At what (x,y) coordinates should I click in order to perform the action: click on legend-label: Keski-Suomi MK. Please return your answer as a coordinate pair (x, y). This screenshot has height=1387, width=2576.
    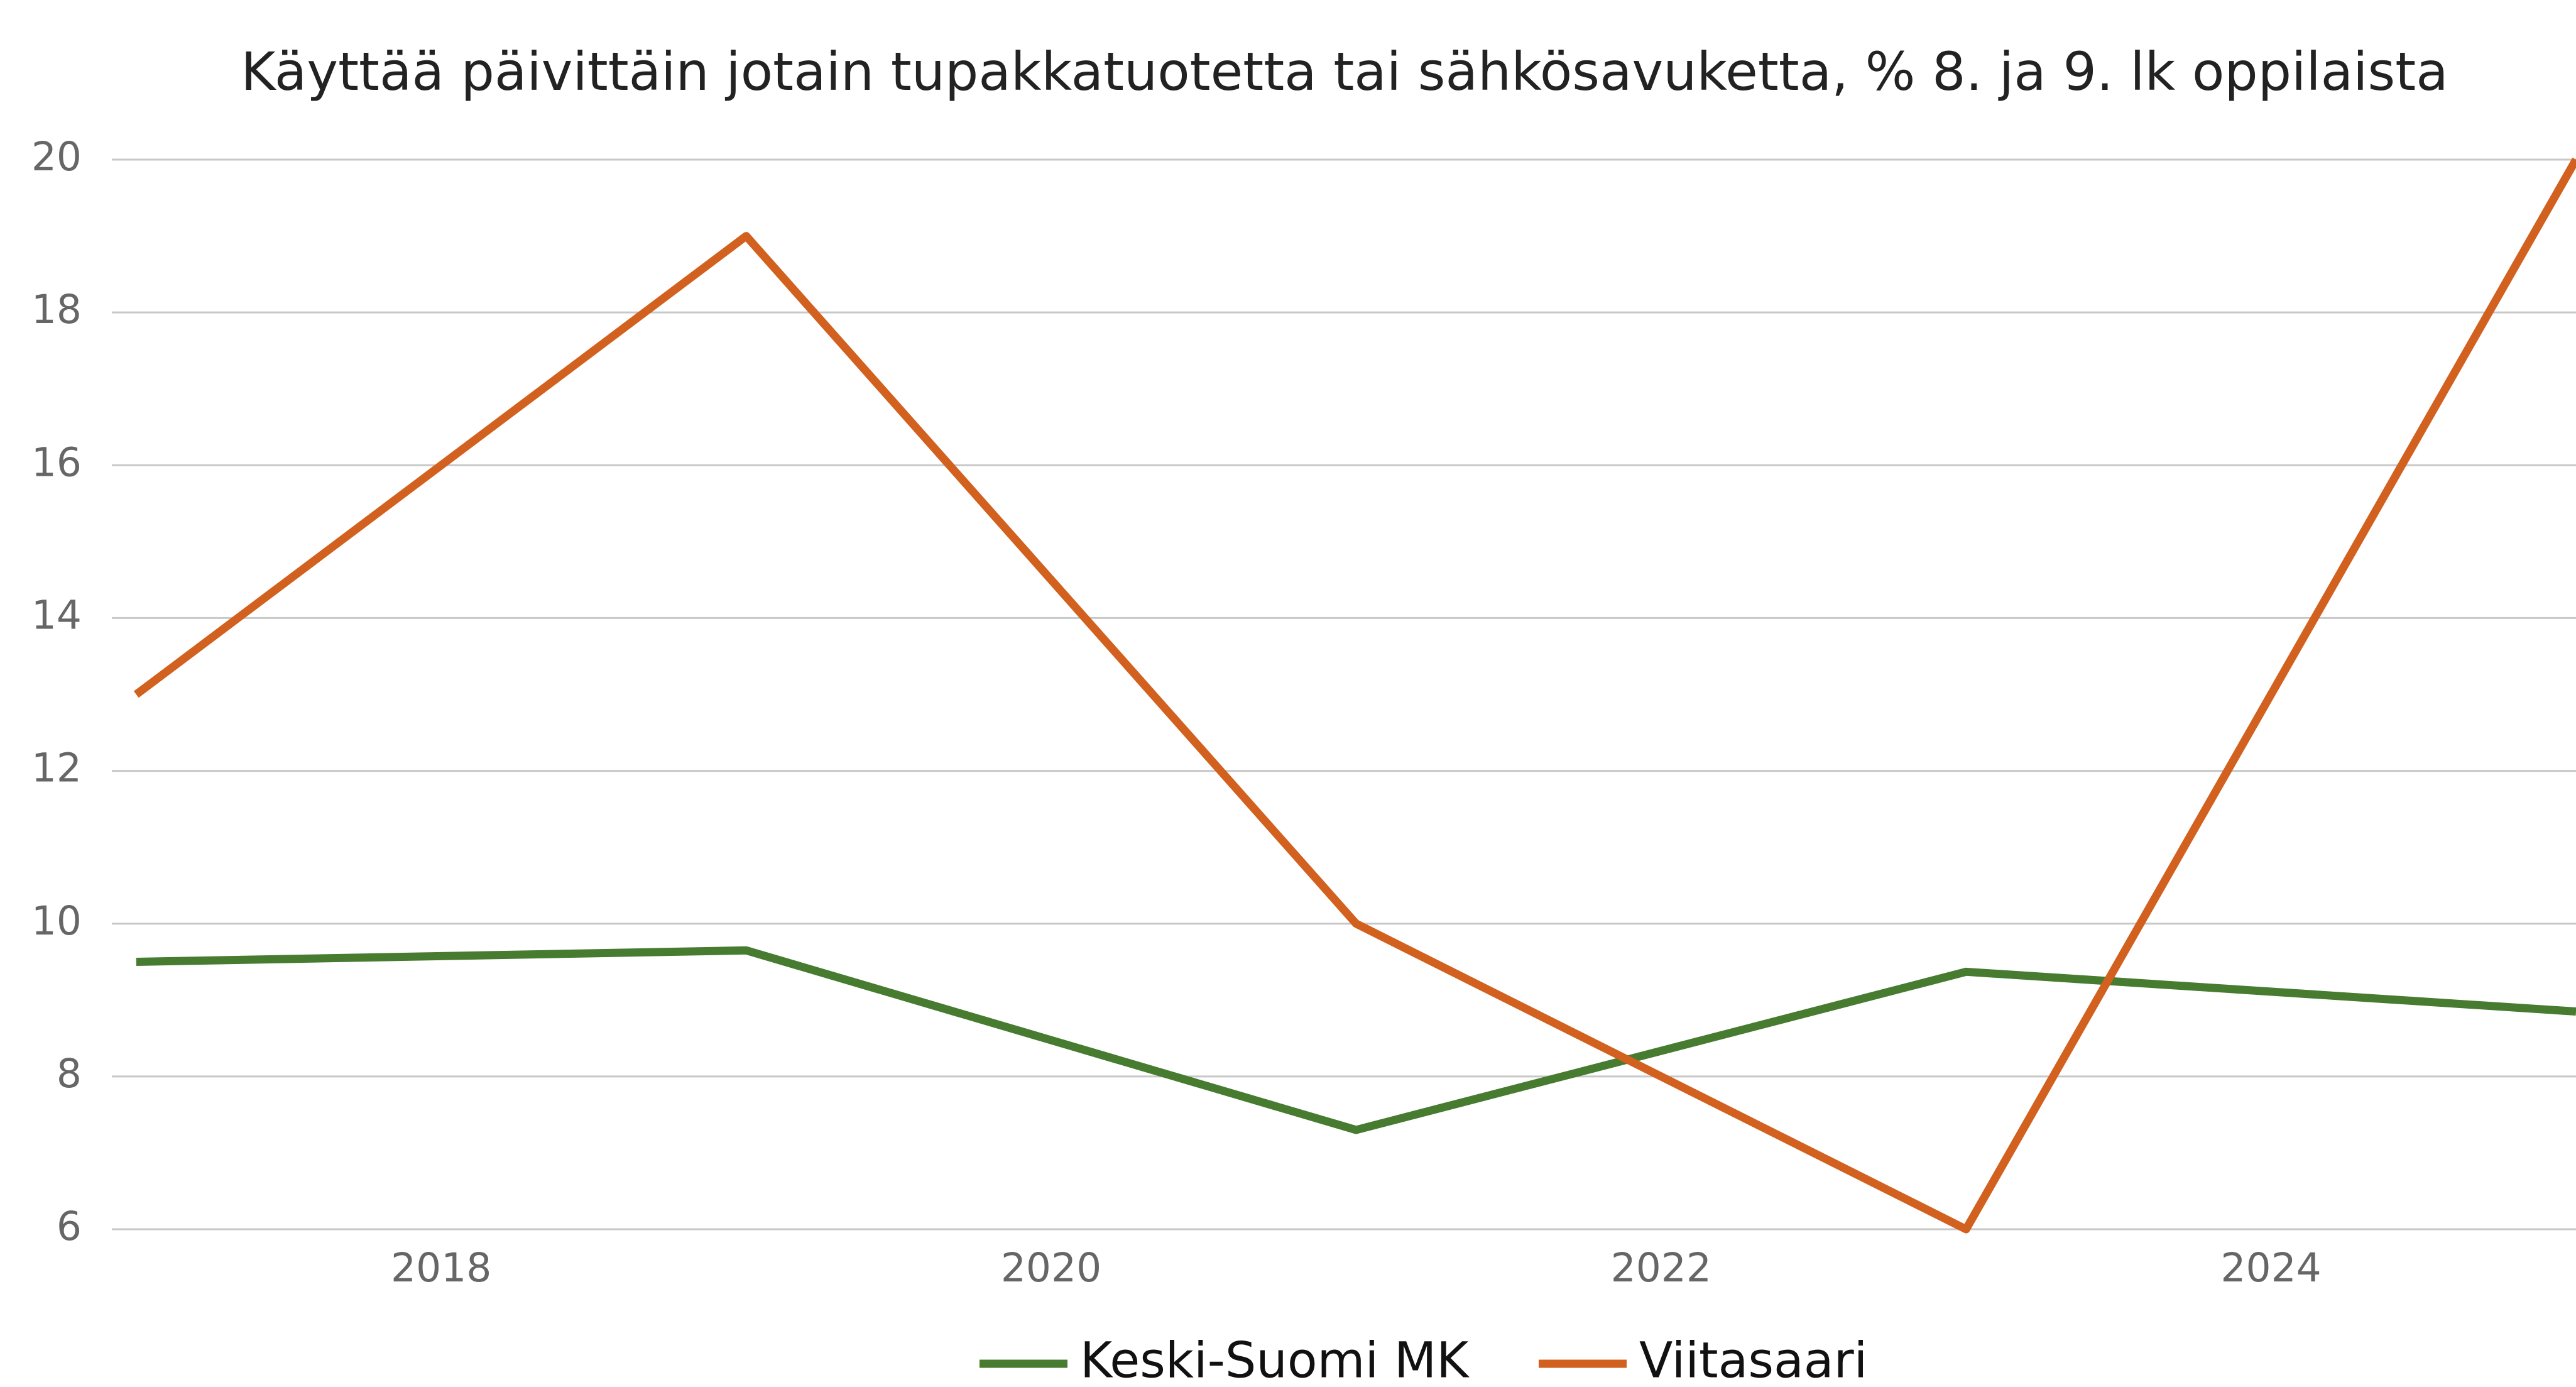
    Looking at the image, I should click on (1275, 1360).